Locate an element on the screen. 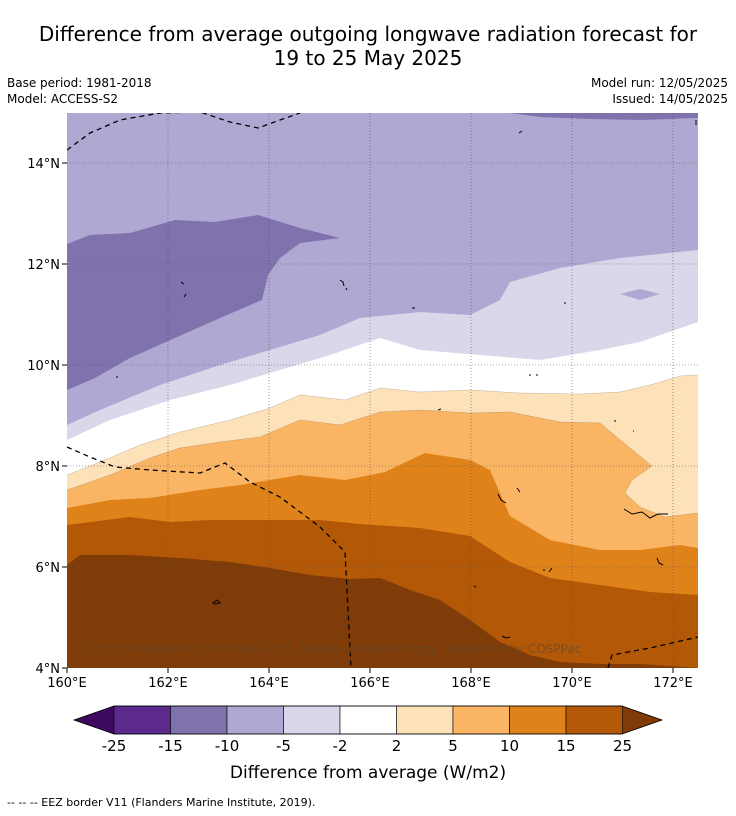 The width and height of the screenshot is (736, 816). colorbar-tick-label: -2 is located at coordinates (340, 746).